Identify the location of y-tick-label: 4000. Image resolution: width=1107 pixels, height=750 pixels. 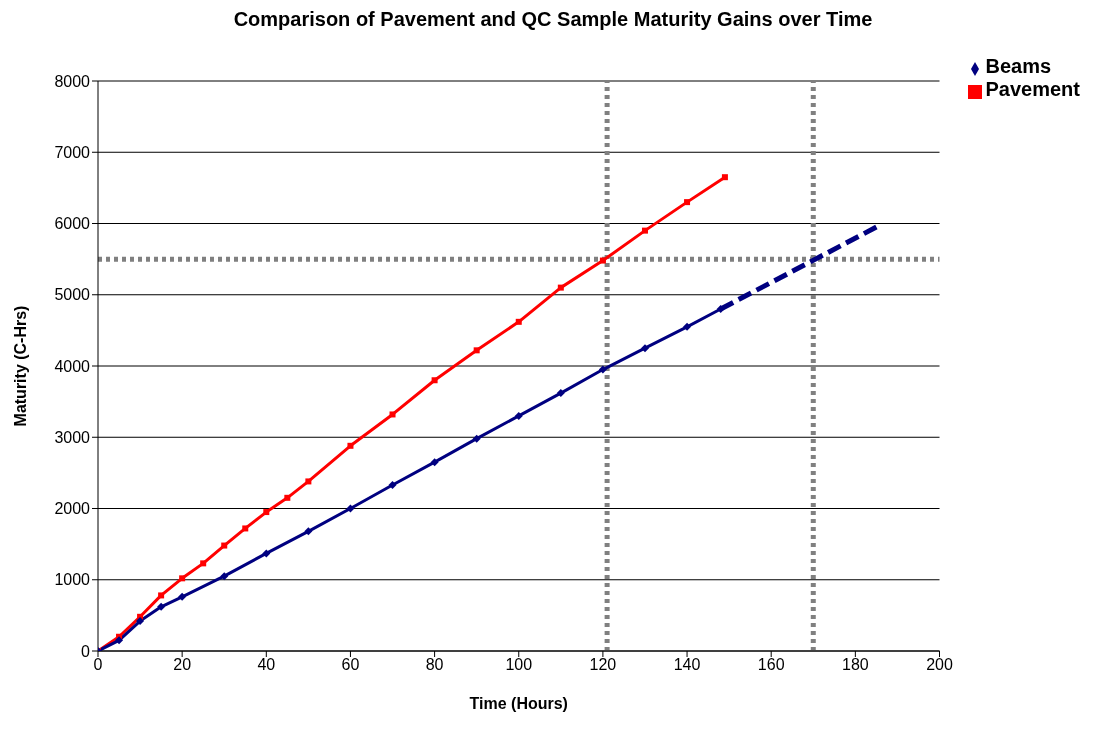
(72, 366).